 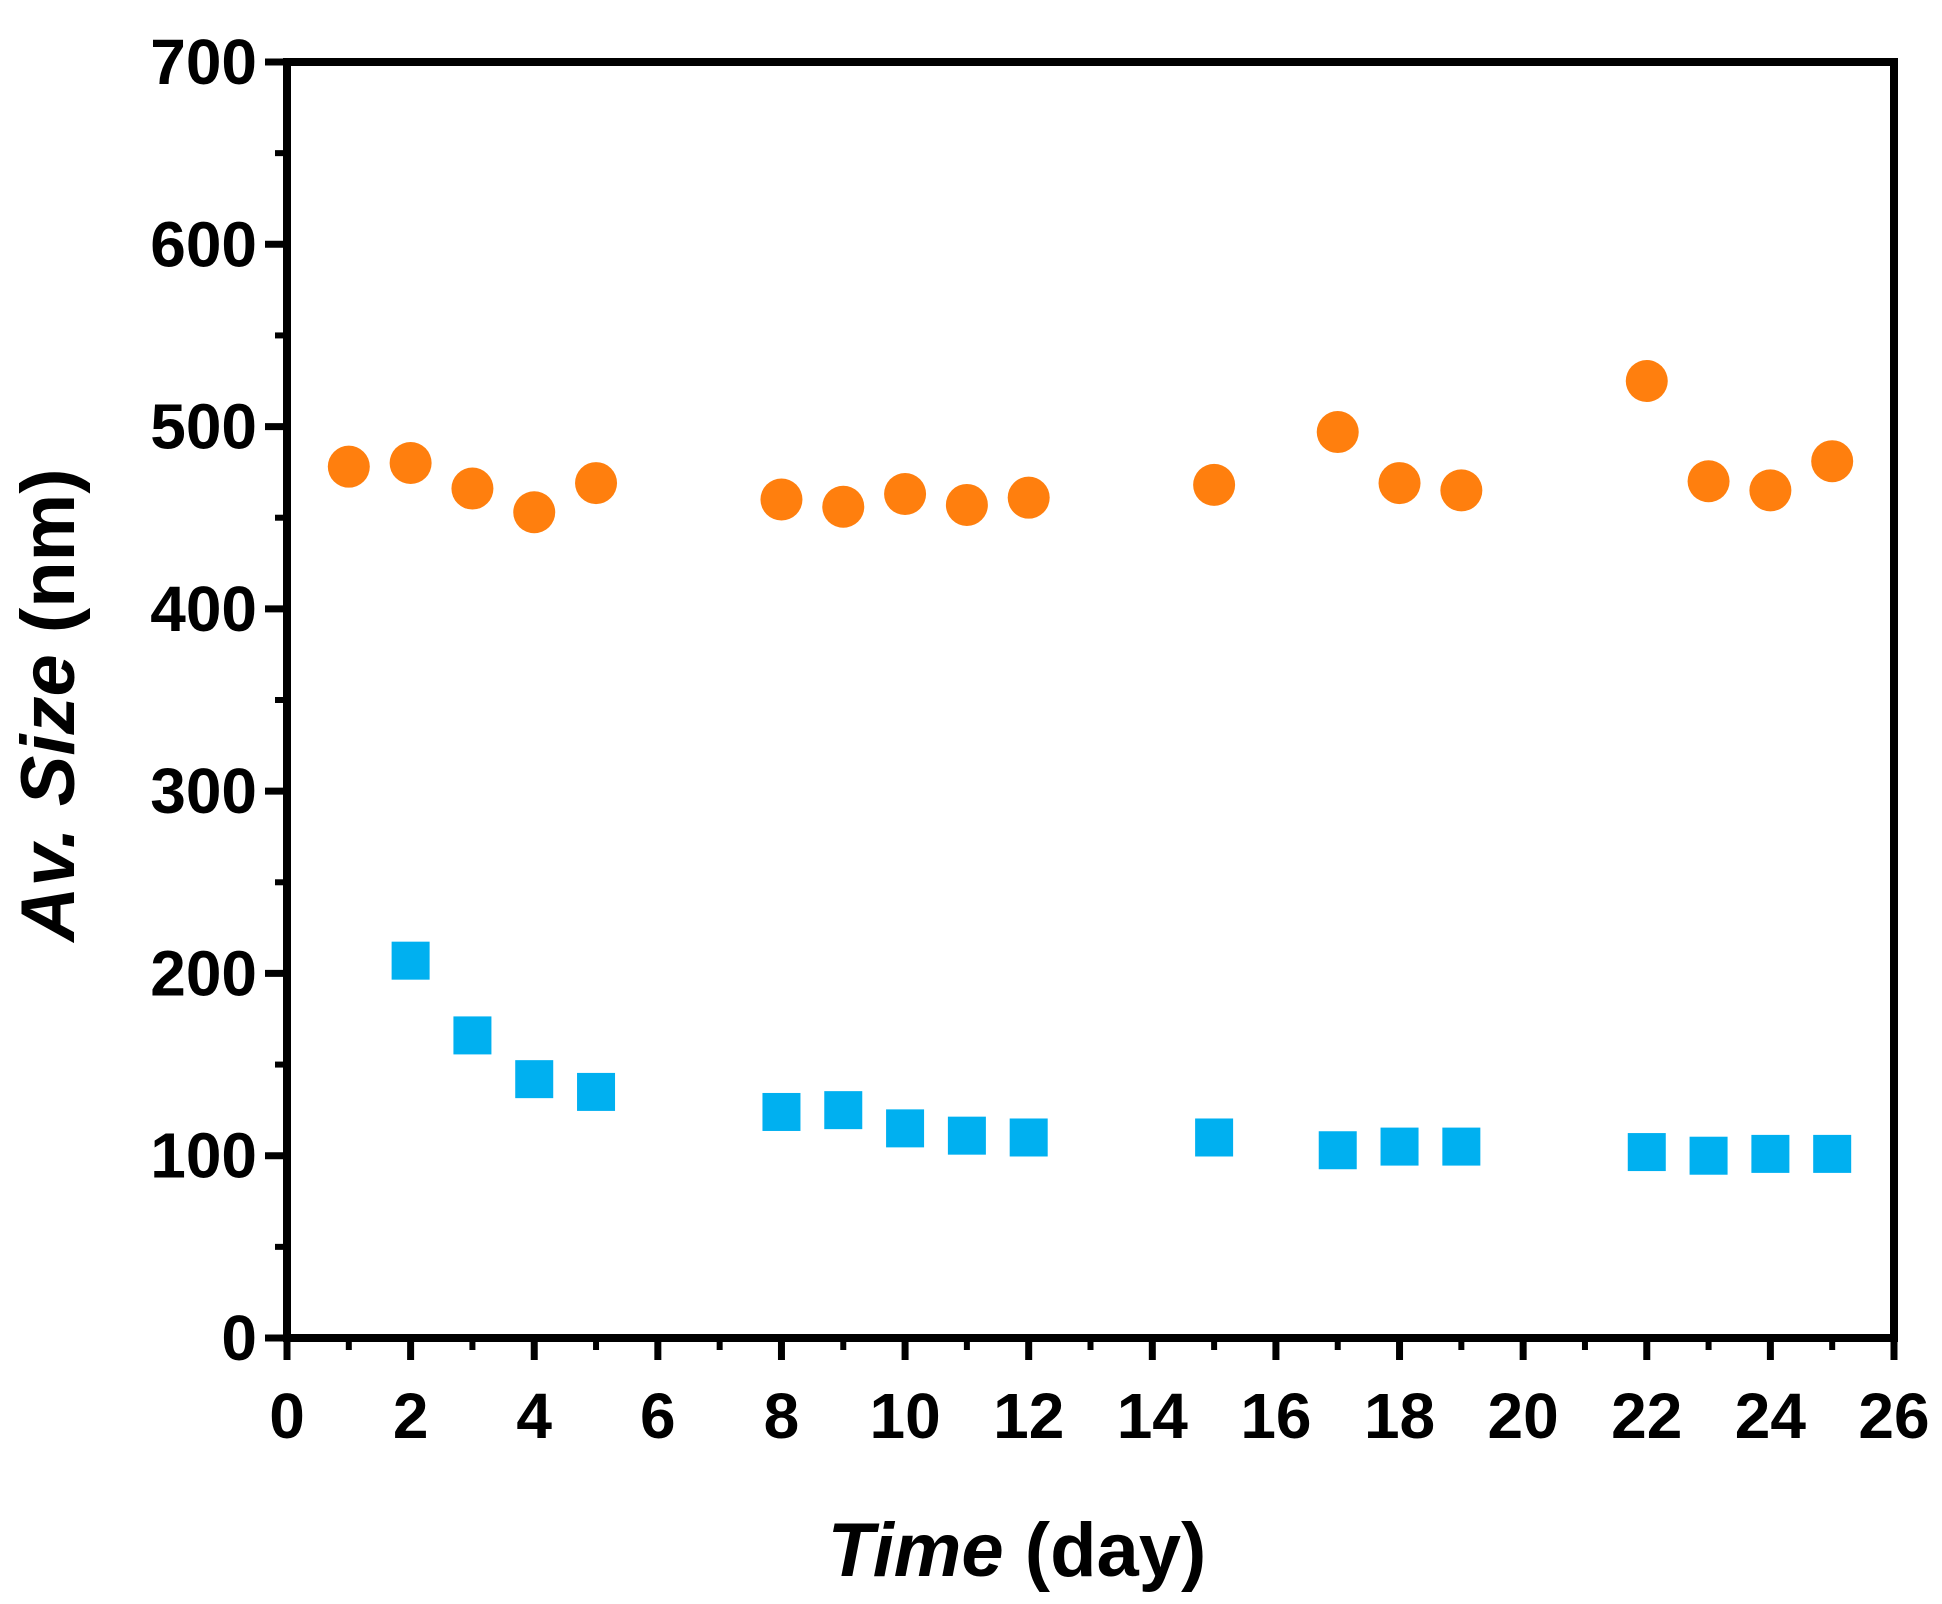 I want to click on x-tick-label: 14, so click(x=1153, y=1416).